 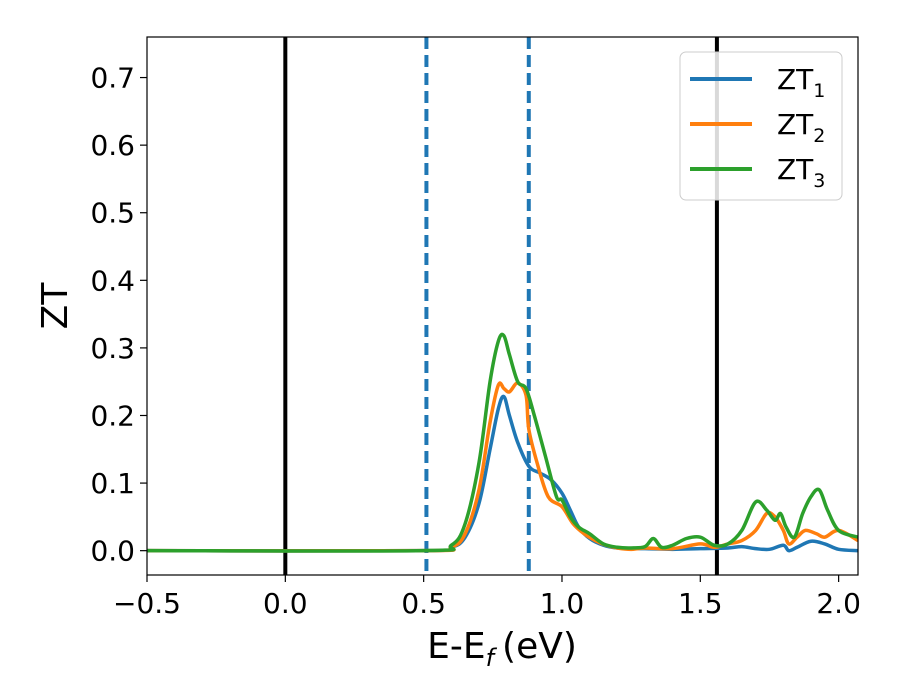 I want to click on legend: ZT1 ZT2 ZT3, so click(x=761, y=126).